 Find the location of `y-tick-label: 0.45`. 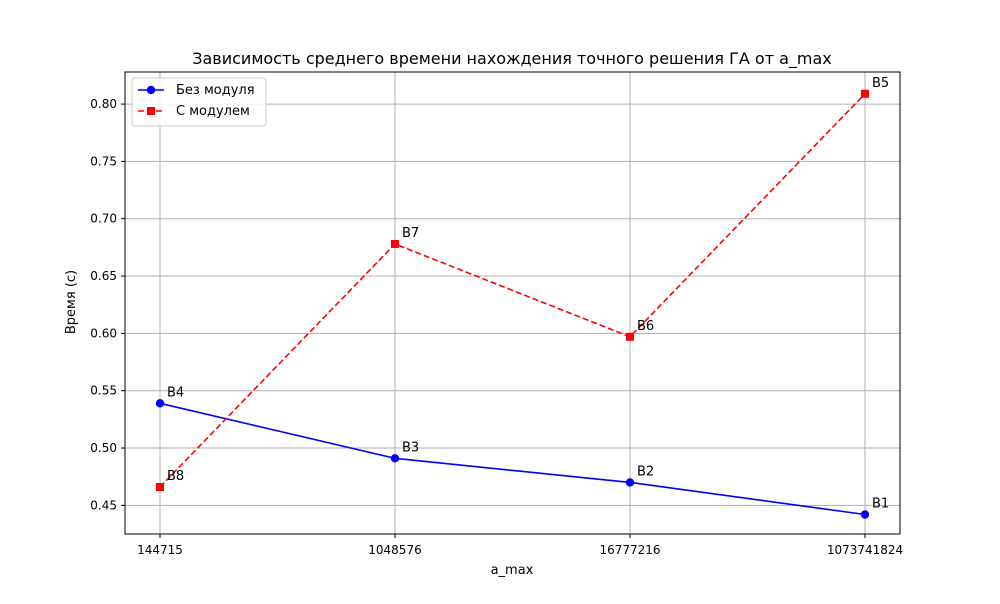

y-tick-label: 0.45 is located at coordinates (103, 505).